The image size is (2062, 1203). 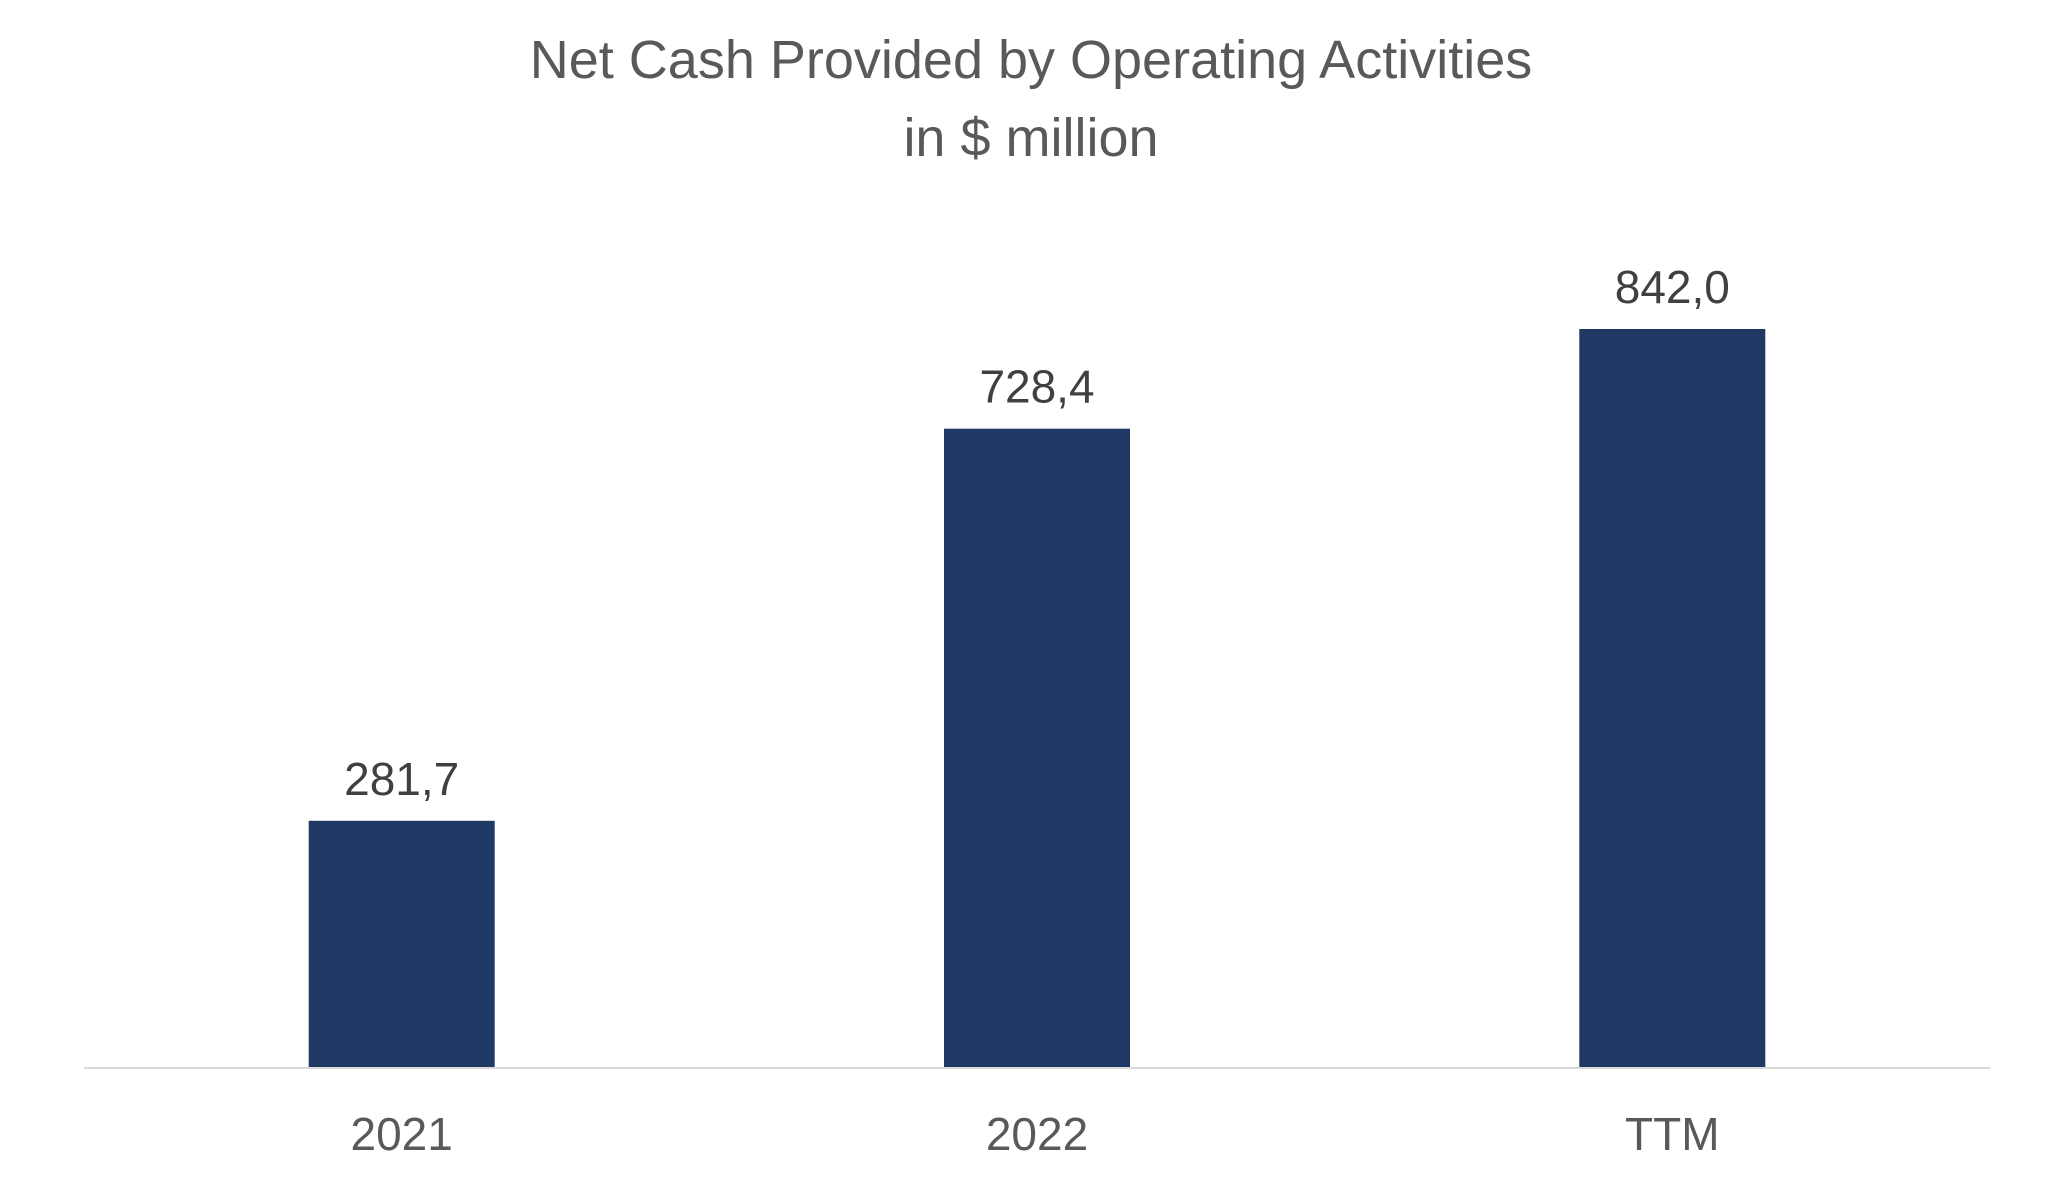 What do you see at coordinates (1672, 1134) in the screenshot?
I see `x-tick-label-ttm: TTM` at bounding box center [1672, 1134].